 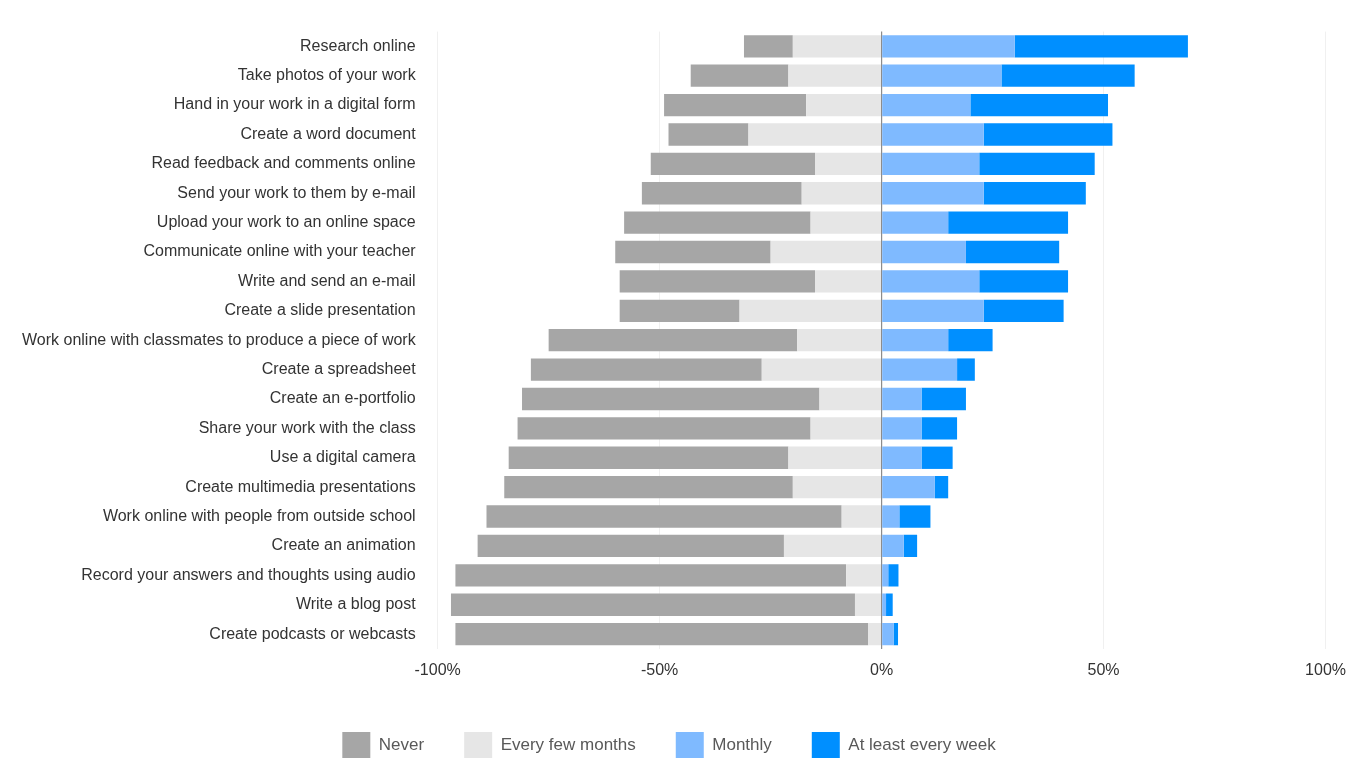 I want to click on legend-label: Every few months, so click(x=568, y=744).